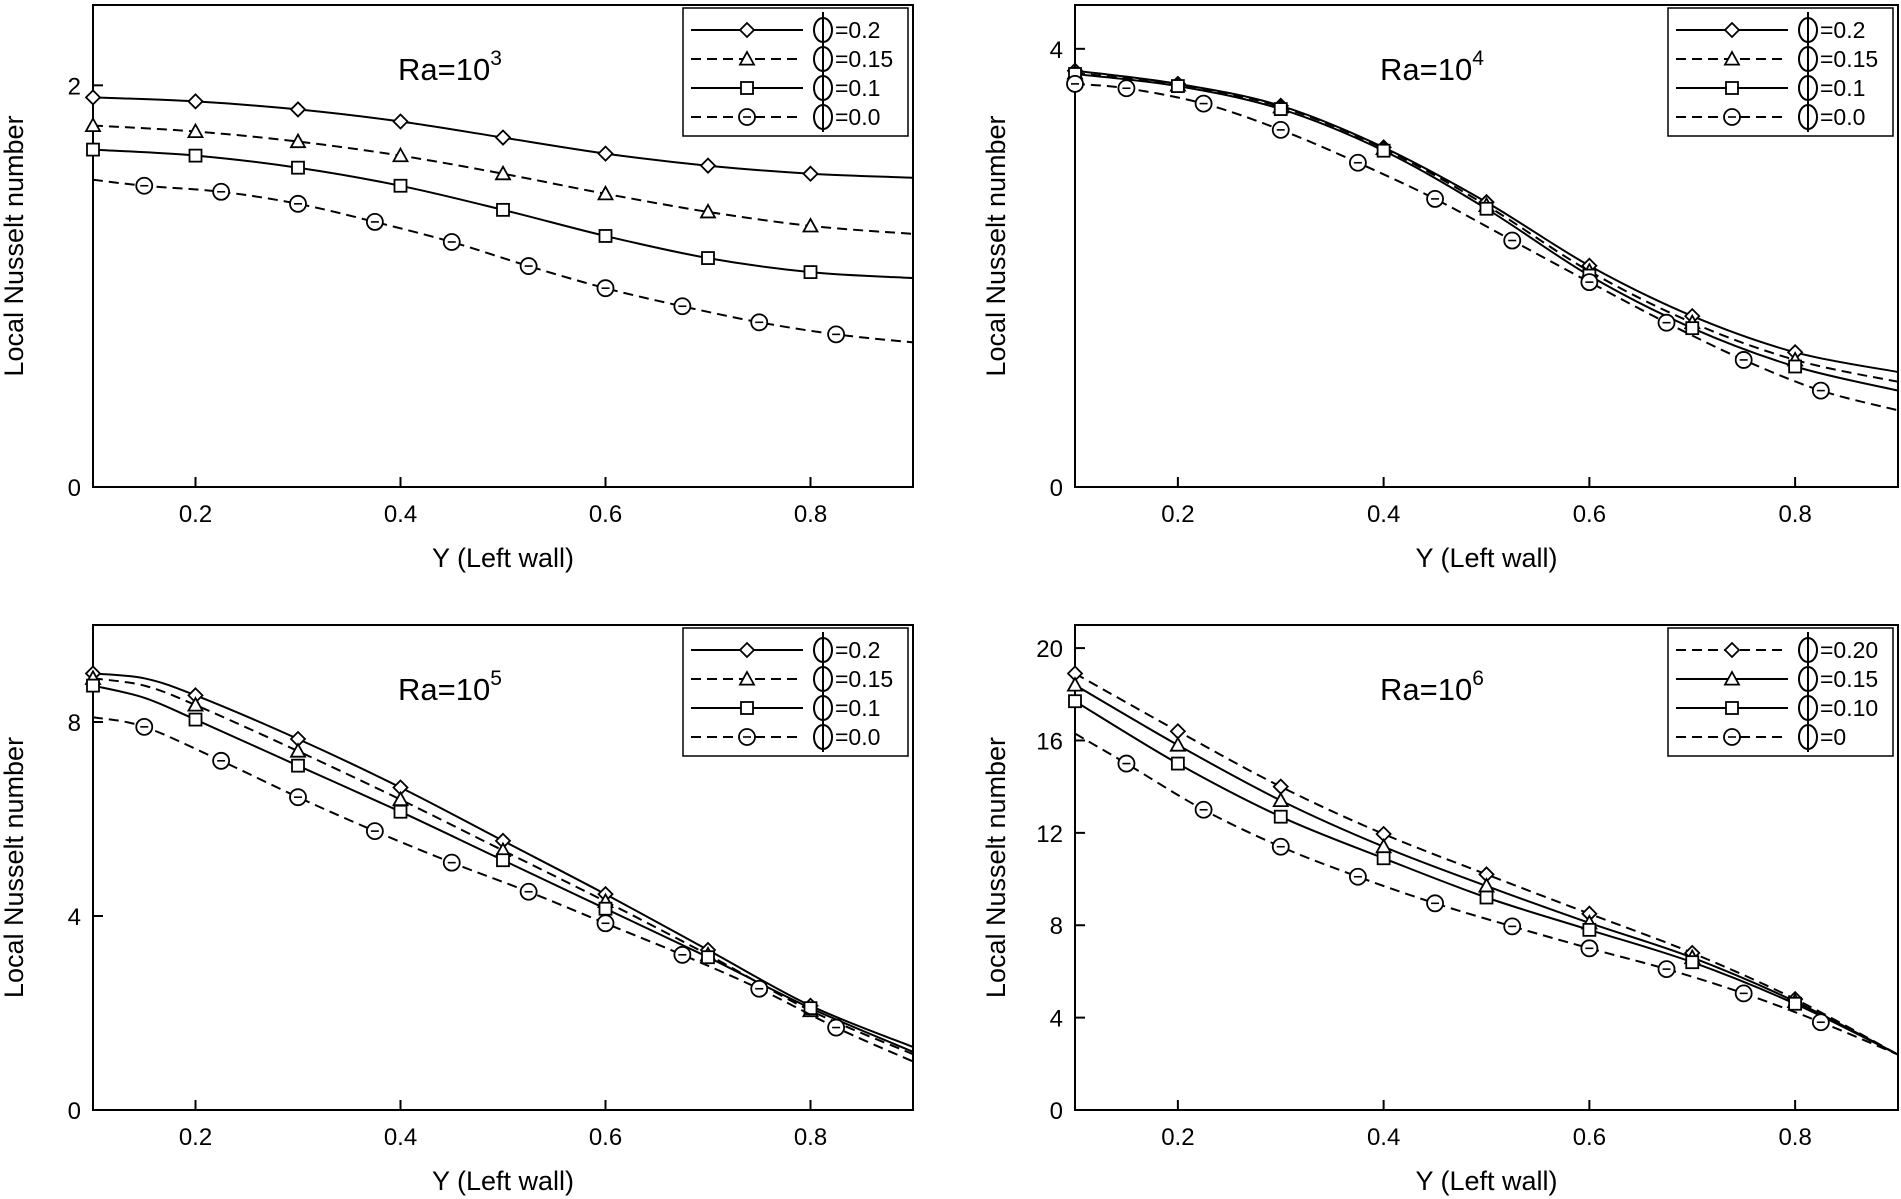  What do you see at coordinates (1049, 649) in the screenshot?
I see `y-tick-label: 20` at bounding box center [1049, 649].